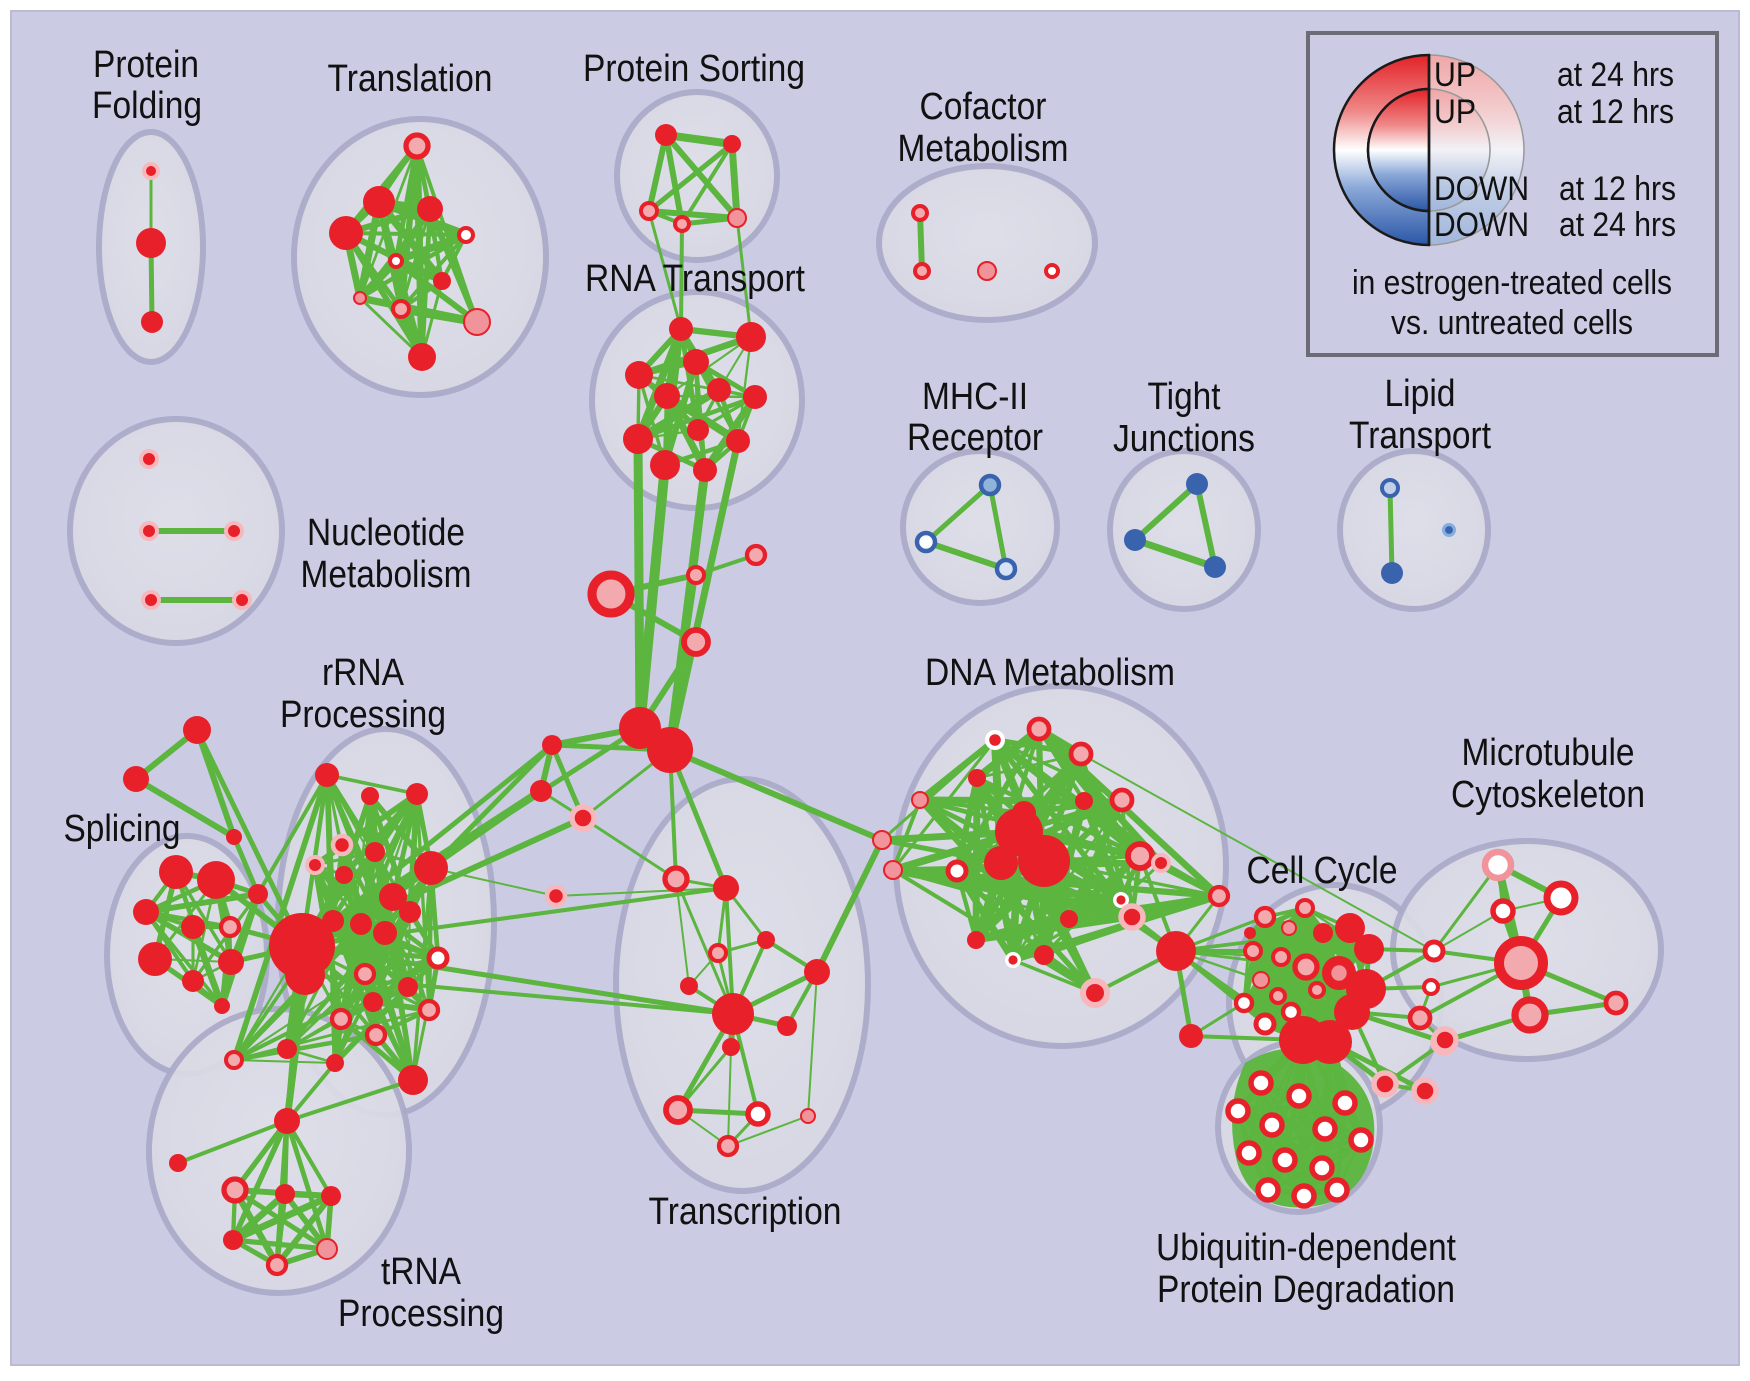 This screenshot has width=1750, height=1381. What do you see at coordinates (1050, 673) in the screenshot?
I see `svg-text: DNA Metabolism` at bounding box center [1050, 673].